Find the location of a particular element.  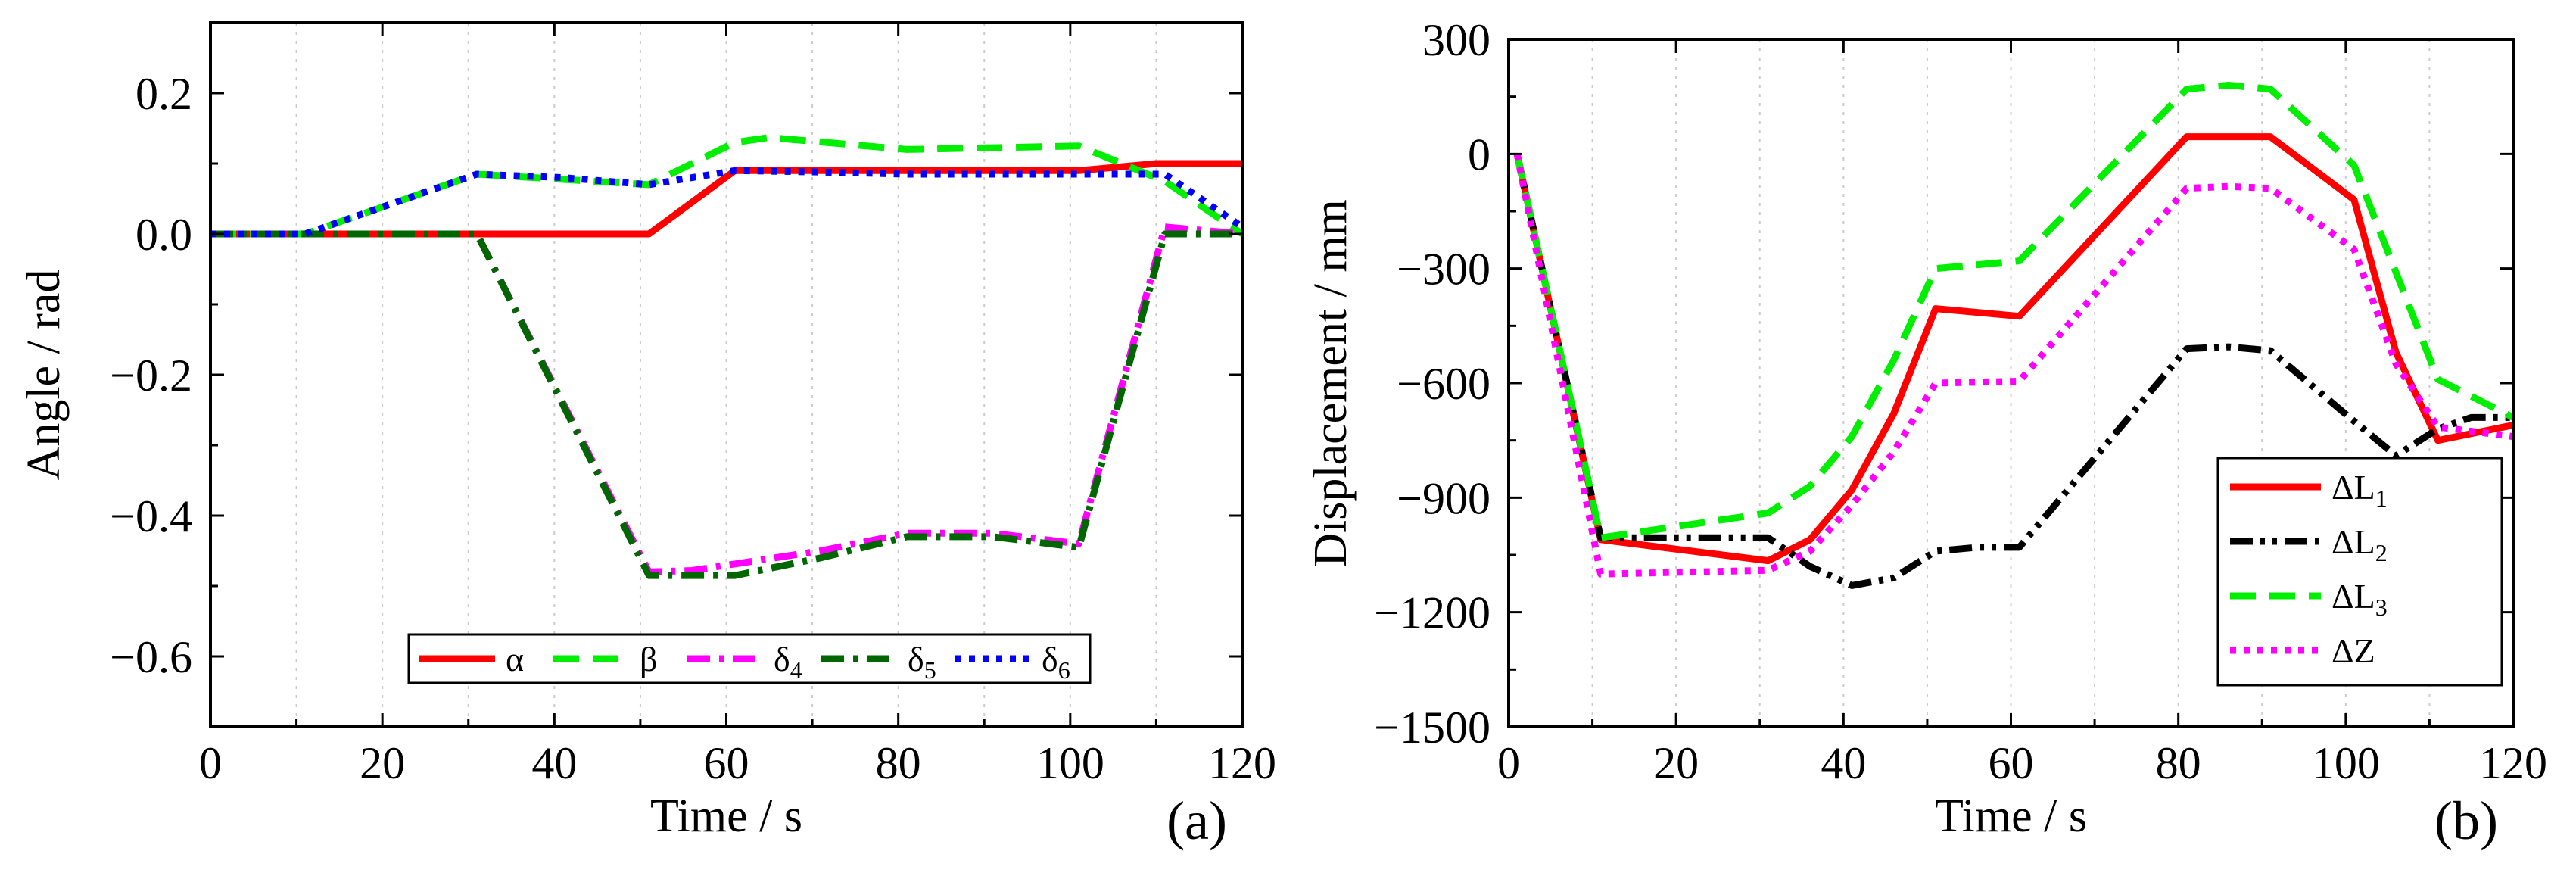

legend: α β δ4 δ5 δ6 is located at coordinates (749, 659).